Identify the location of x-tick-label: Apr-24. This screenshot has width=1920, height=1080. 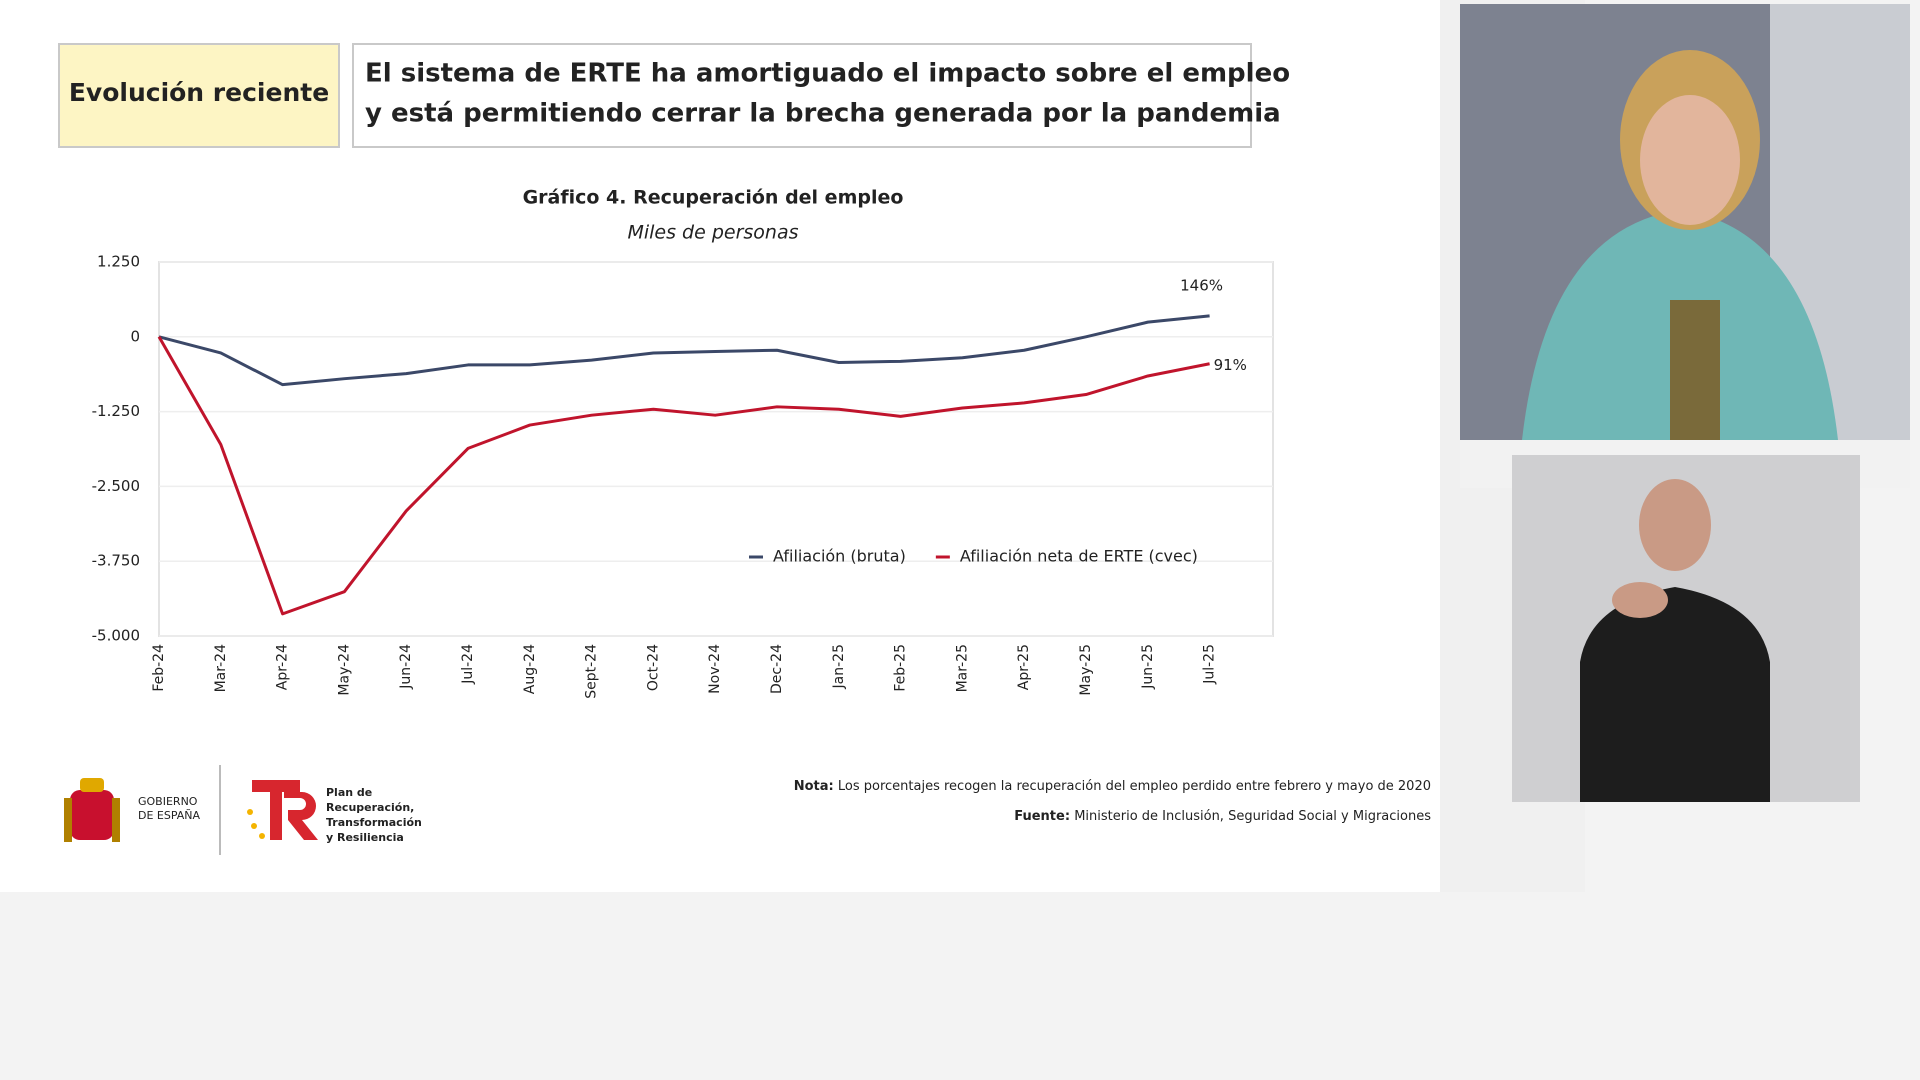
(283, 667).